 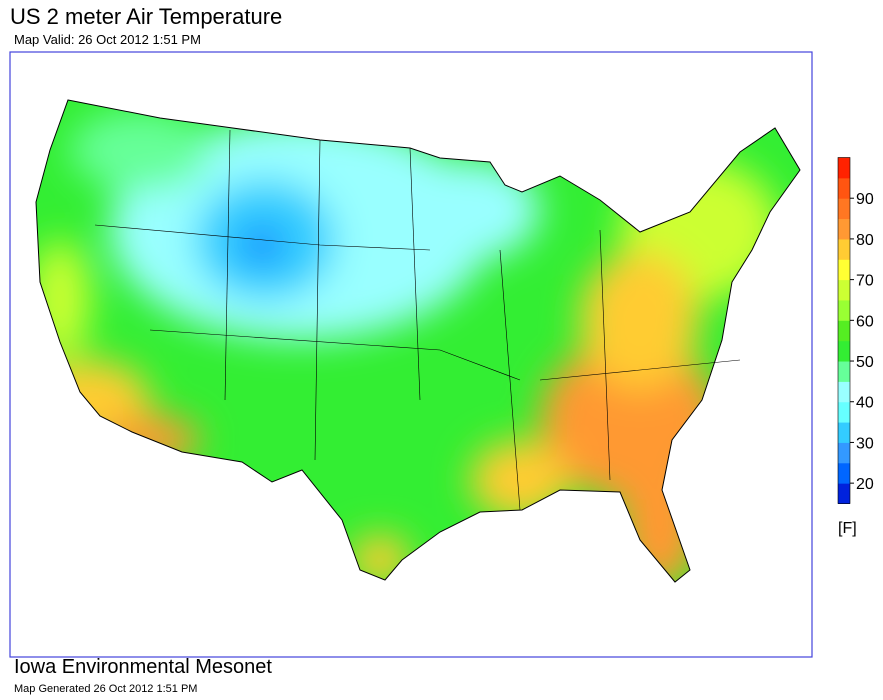 What do you see at coordinates (865, 403) in the screenshot?
I see `legend-tick-label: 40` at bounding box center [865, 403].